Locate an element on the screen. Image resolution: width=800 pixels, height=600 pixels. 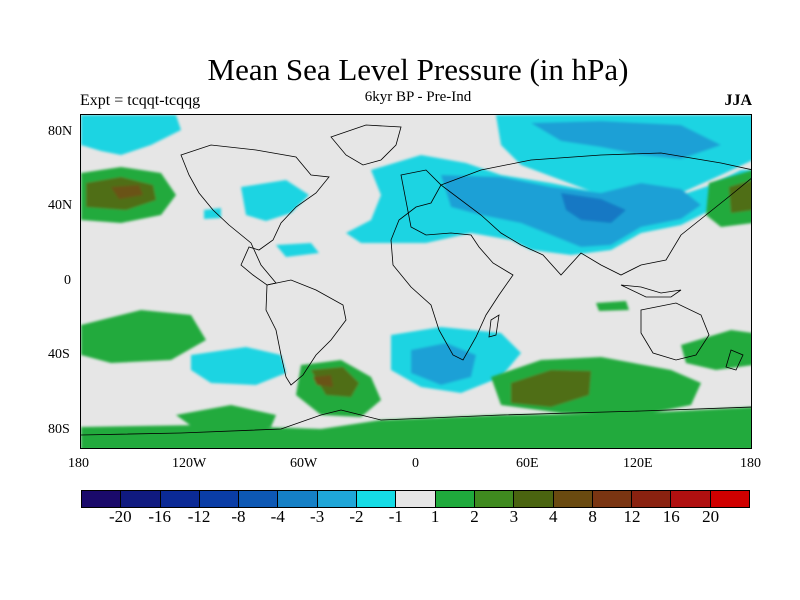
colorbar-label: -12 is located at coordinates (199, 516).